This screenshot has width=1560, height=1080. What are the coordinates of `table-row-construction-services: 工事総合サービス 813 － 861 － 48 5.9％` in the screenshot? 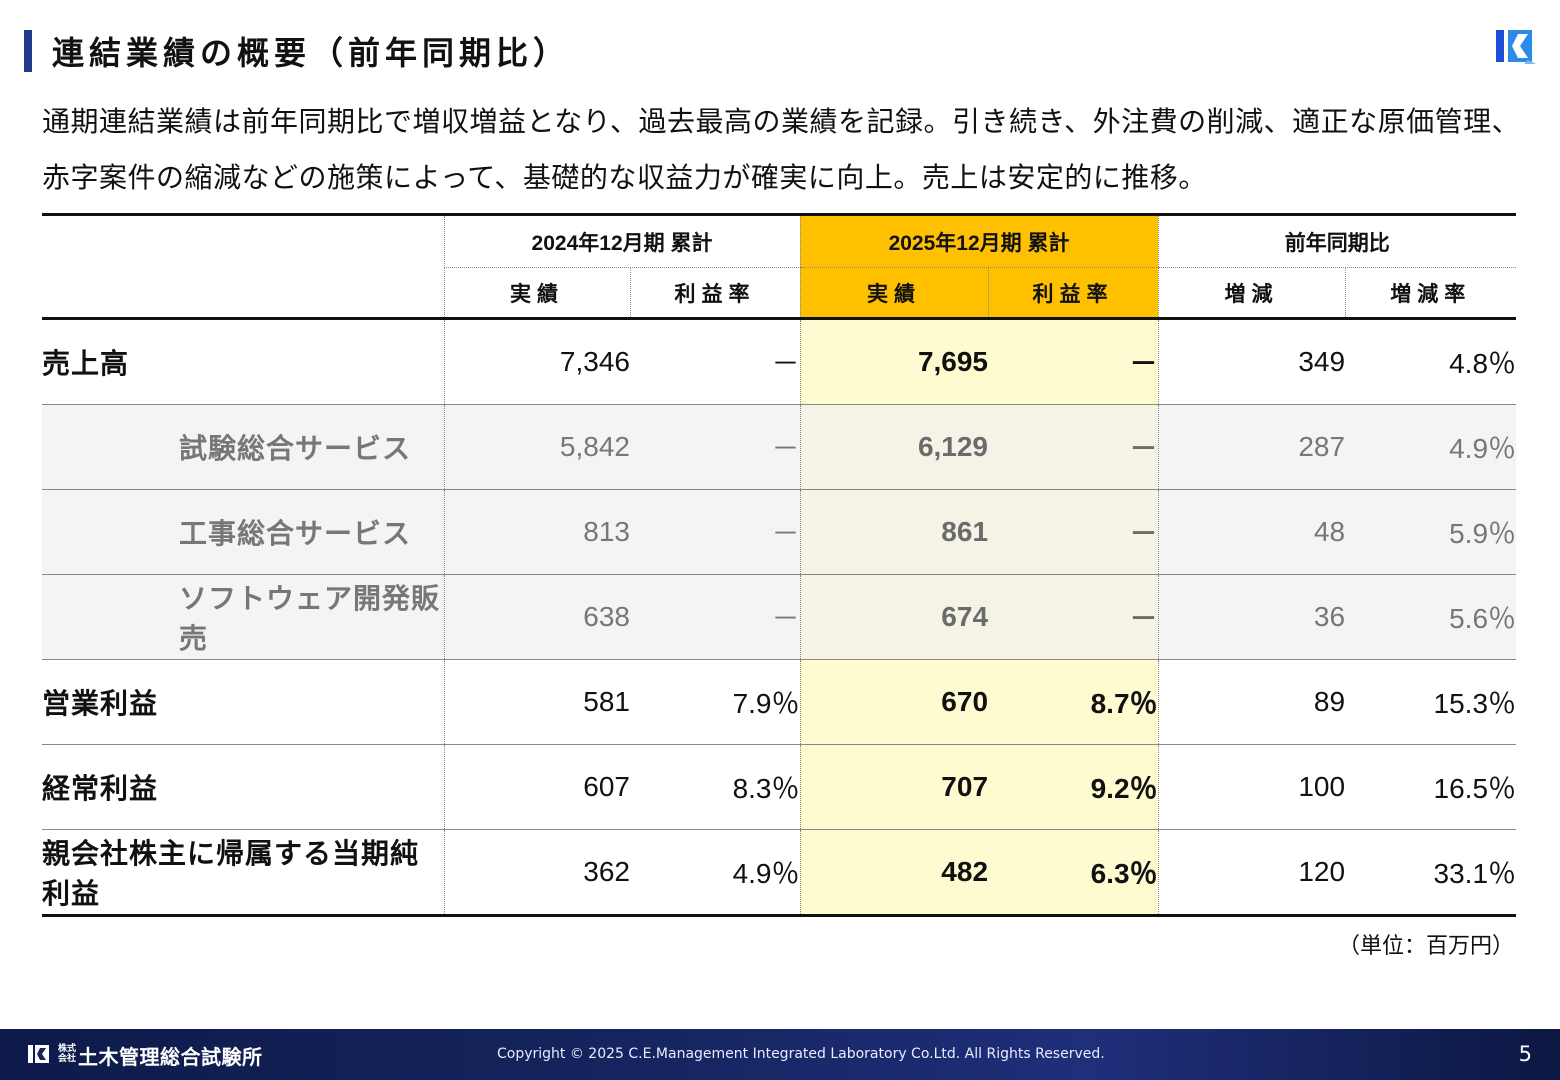 It's located at (779, 532).